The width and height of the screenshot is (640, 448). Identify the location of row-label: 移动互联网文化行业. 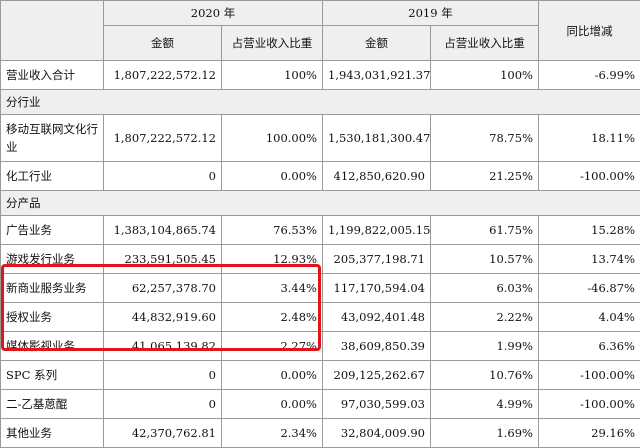
(52, 138).